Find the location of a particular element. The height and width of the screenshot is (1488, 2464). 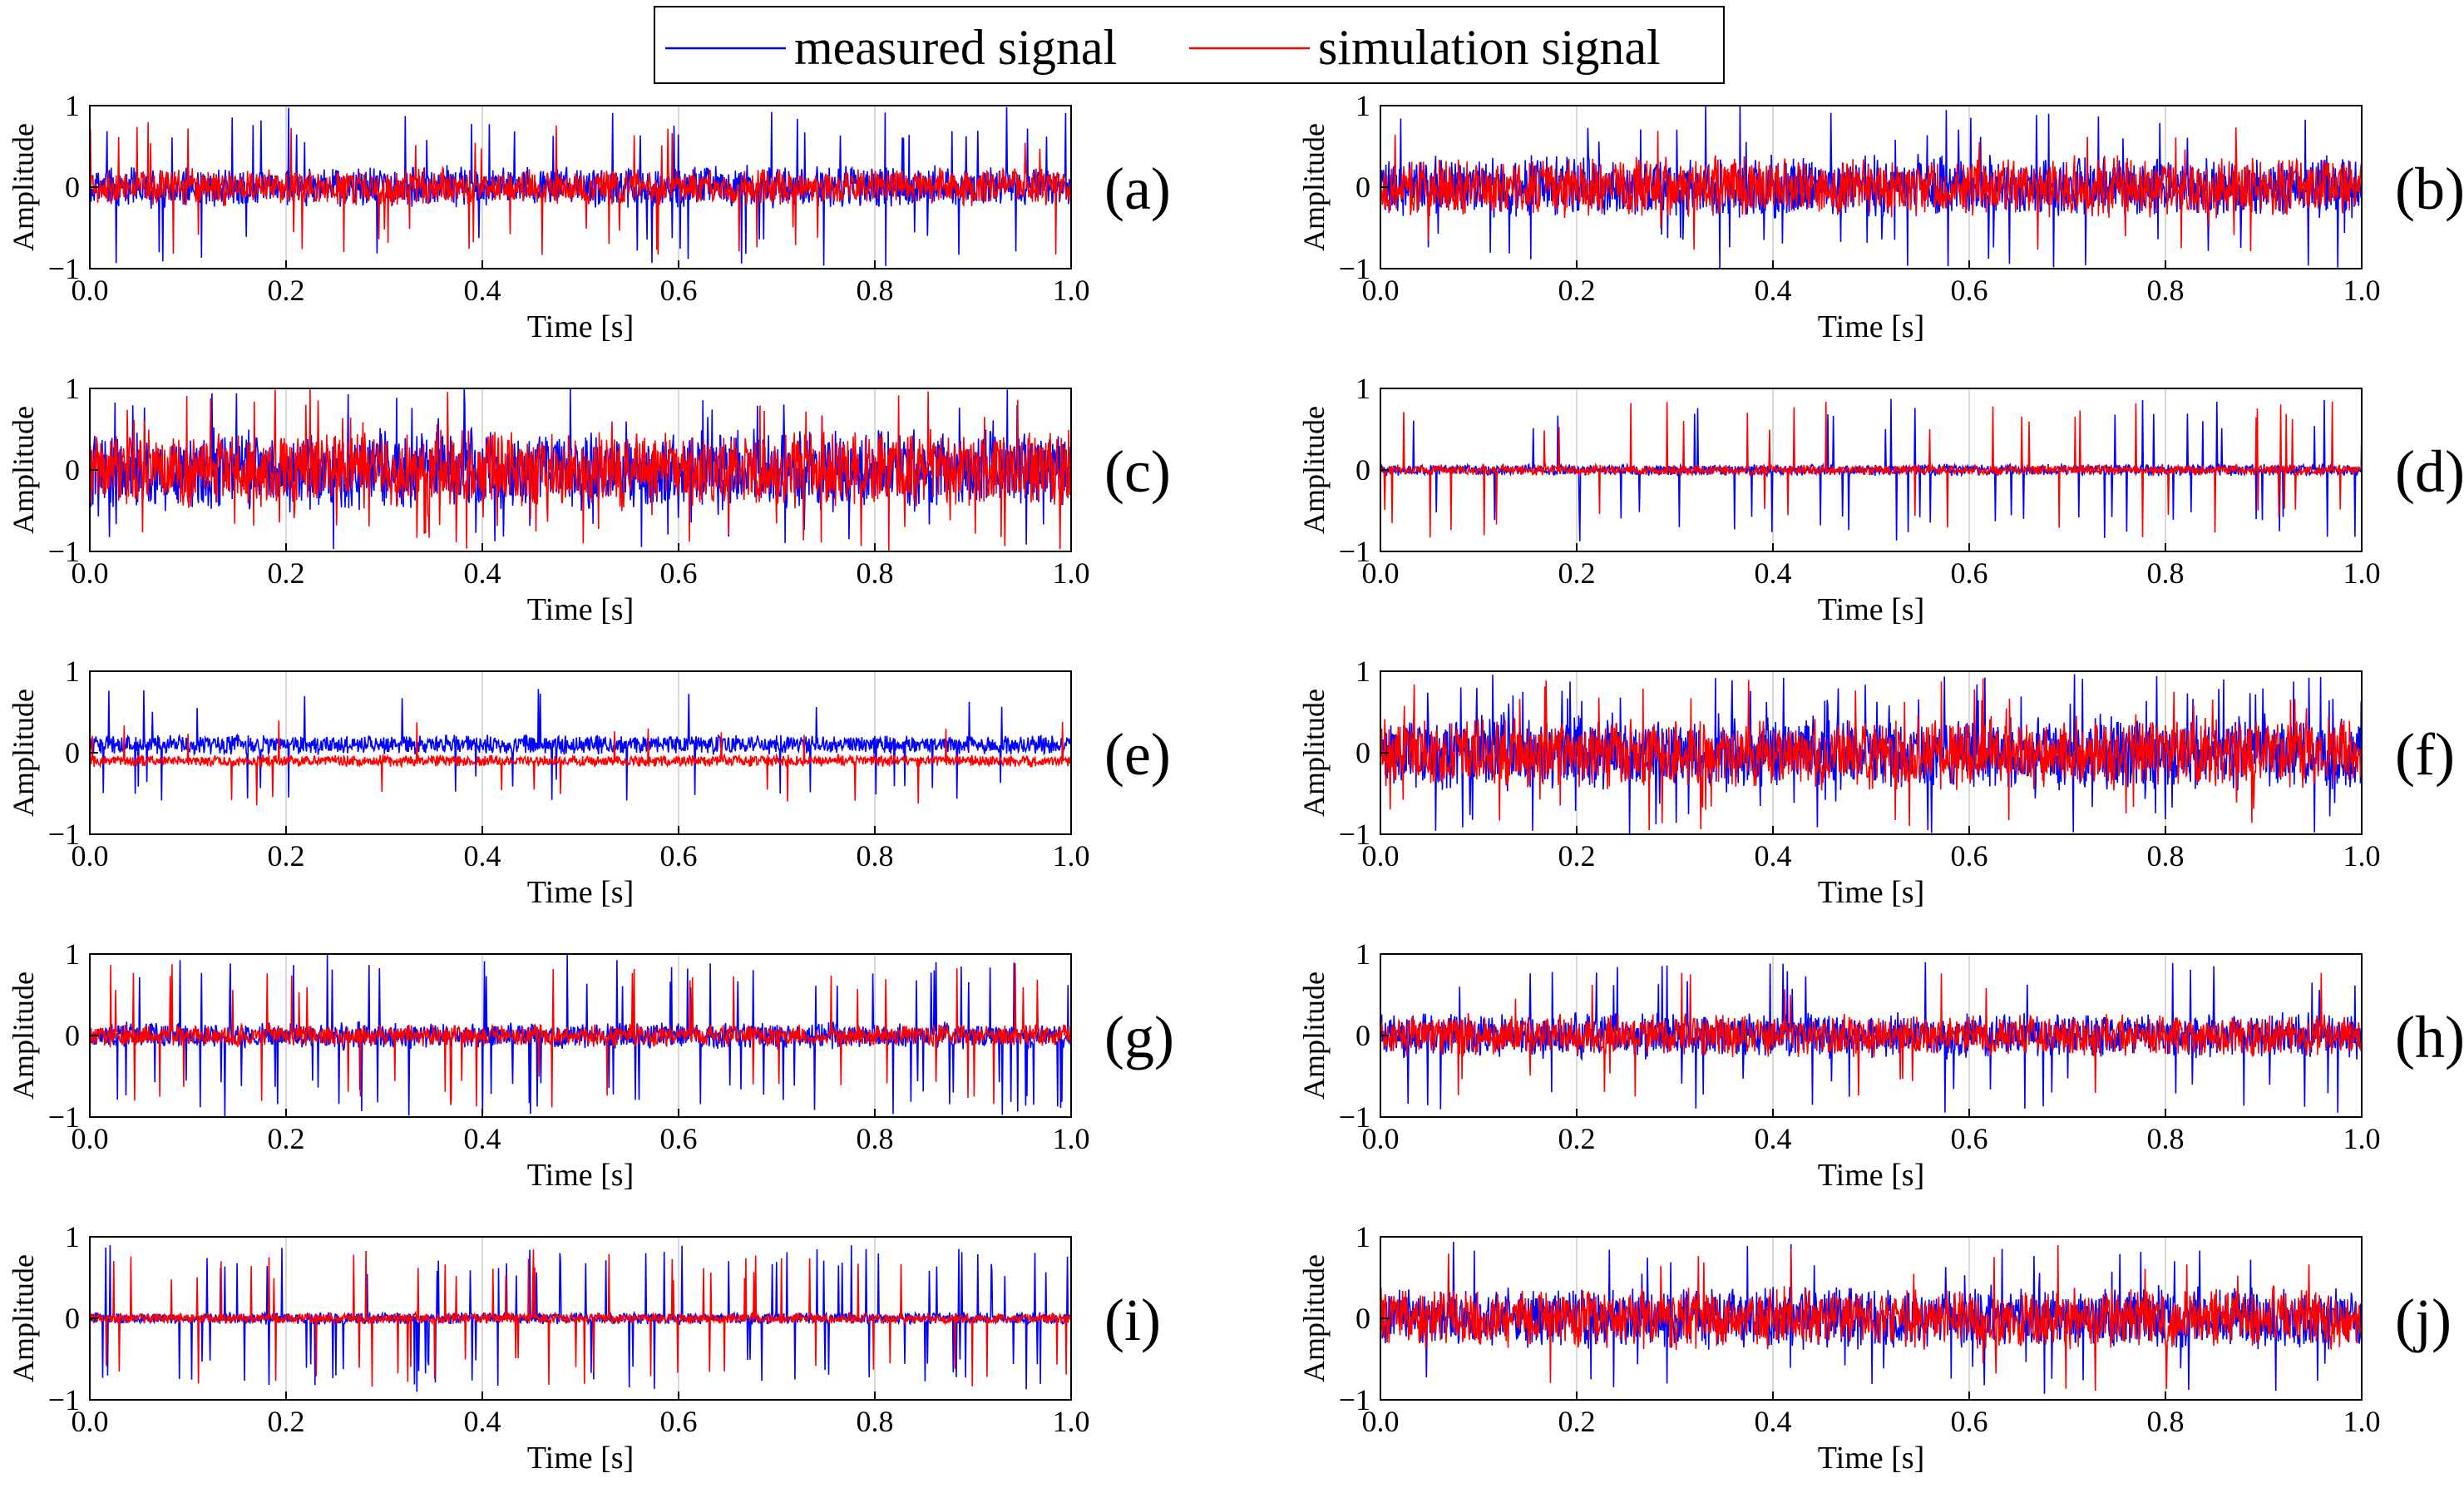

legend-box is located at coordinates (1189, 45).